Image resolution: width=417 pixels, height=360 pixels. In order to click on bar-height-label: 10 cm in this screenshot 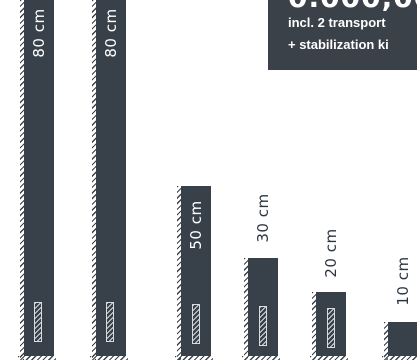, I will do `click(403, 281)`.